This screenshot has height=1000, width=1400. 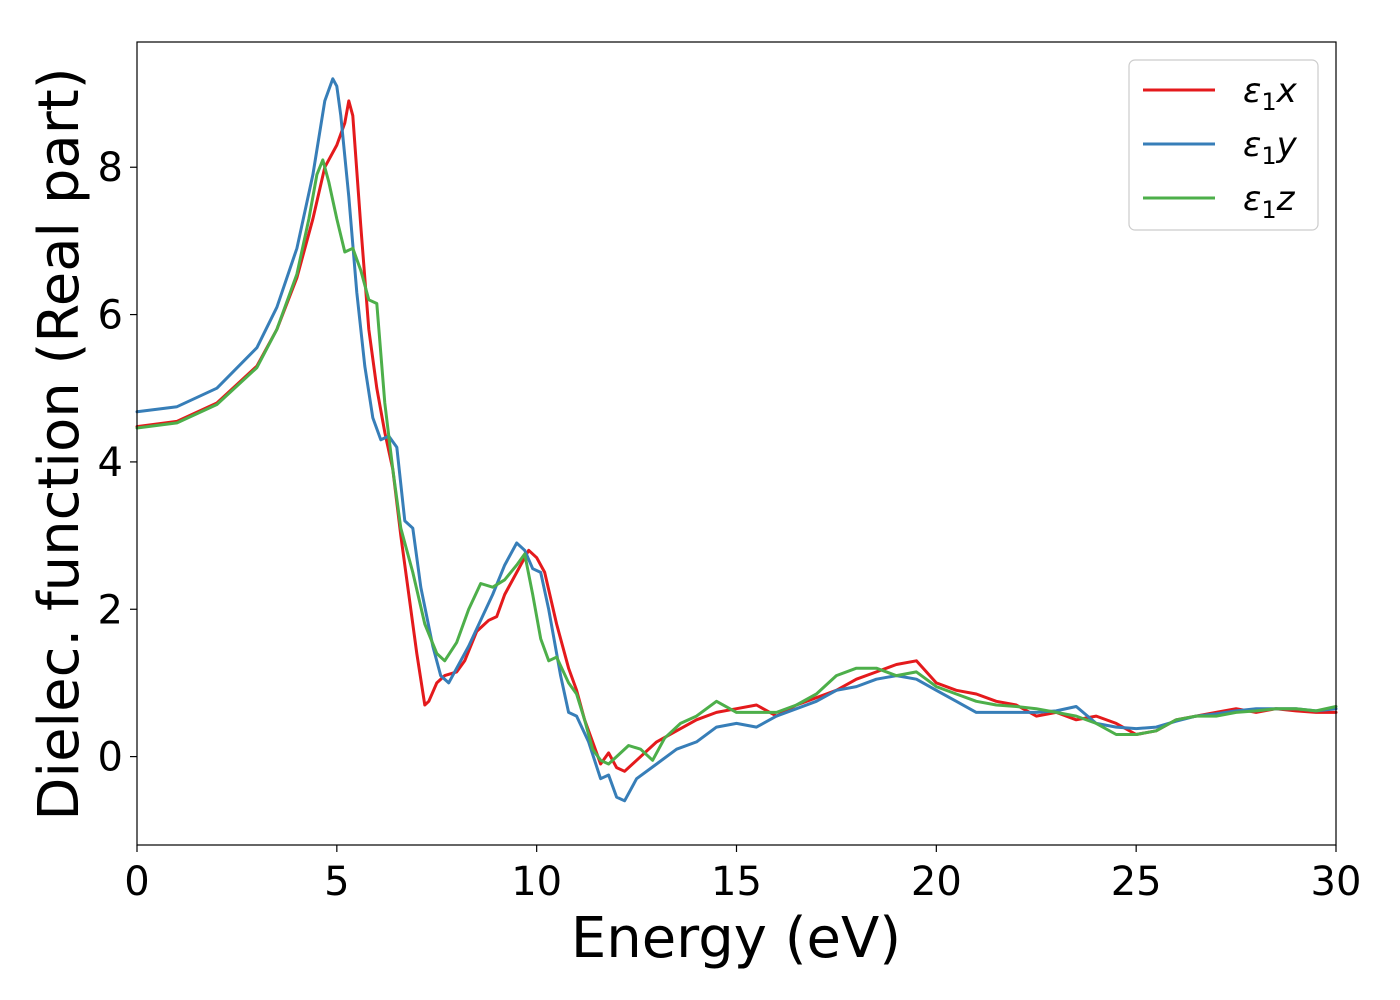 I want to click on legend-component: x, so click(x=1287, y=91).